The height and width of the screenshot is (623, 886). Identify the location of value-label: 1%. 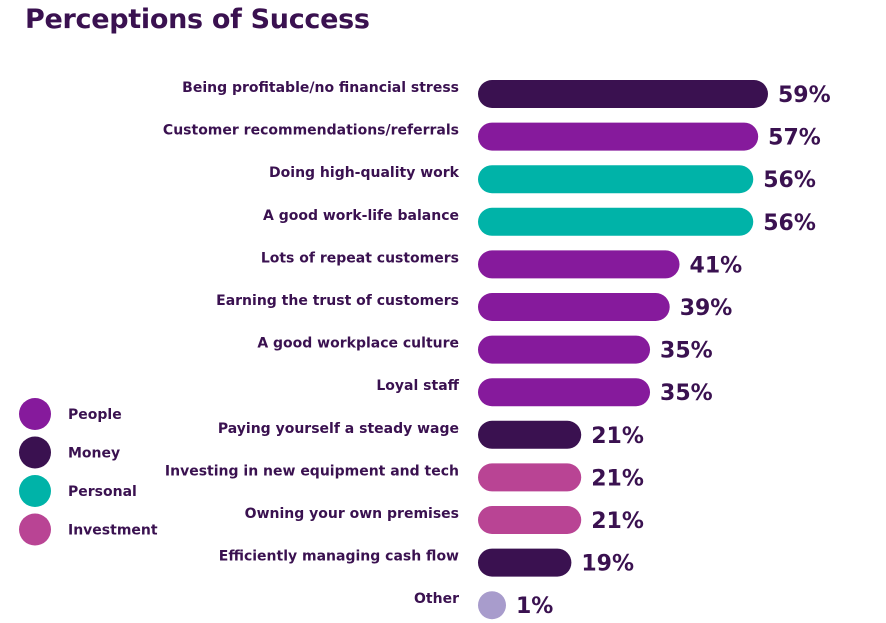
(534, 606).